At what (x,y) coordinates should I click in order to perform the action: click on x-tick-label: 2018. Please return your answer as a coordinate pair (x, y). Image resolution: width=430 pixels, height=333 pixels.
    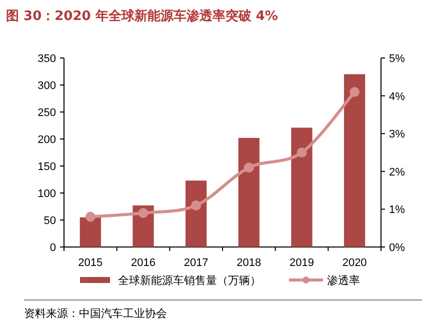
    Looking at the image, I should click on (249, 263).